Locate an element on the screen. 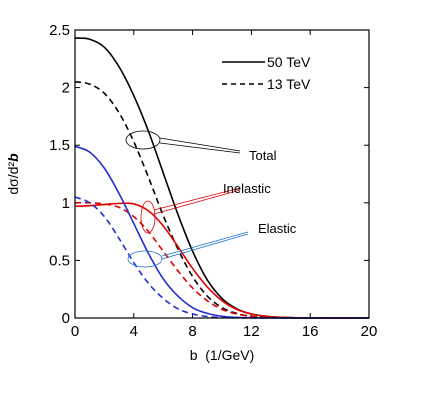  total-annotation-pointer is located at coordinates (200, 145).